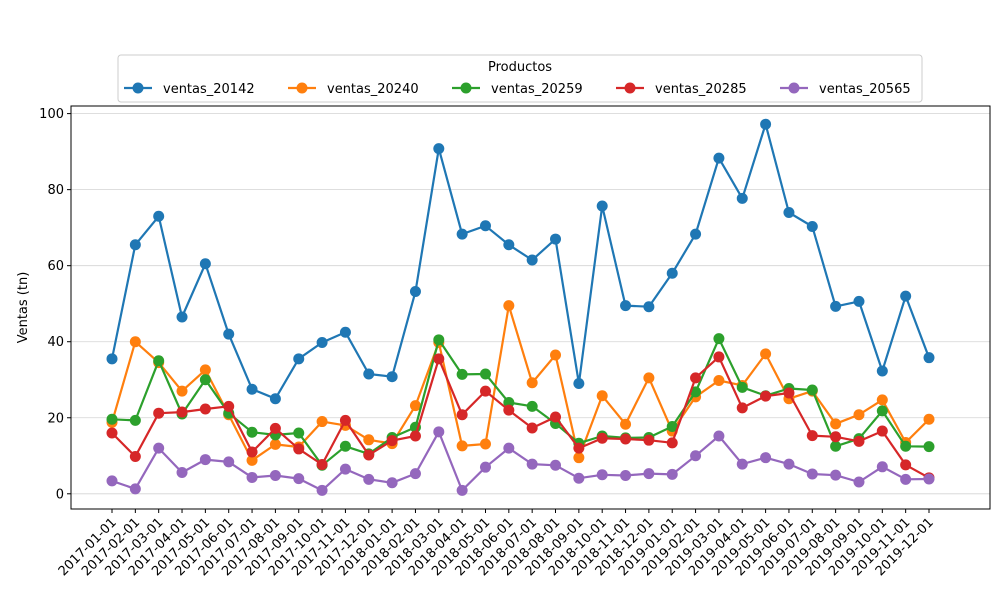  What do you see at coordinates (23, 308) in the screenshot?
I see `y-axis-title: Ventas (tn)` at bounding box center [23, 308].